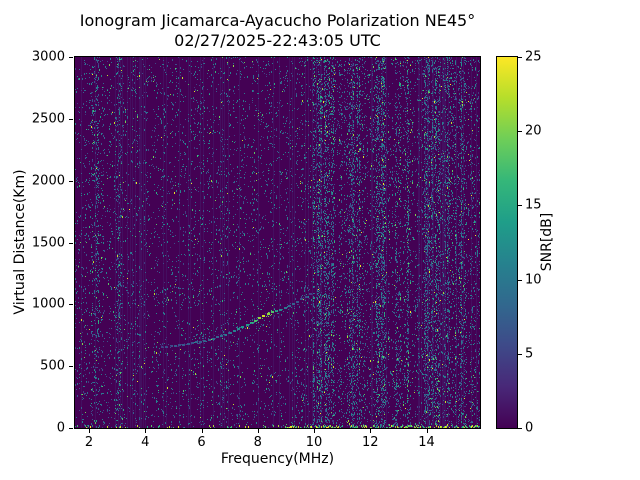 This screenshot has height=480, width=640. Describe the element at coordinates (145, 442) in the screenshot. I see `x-tick-label: 4` at that location.